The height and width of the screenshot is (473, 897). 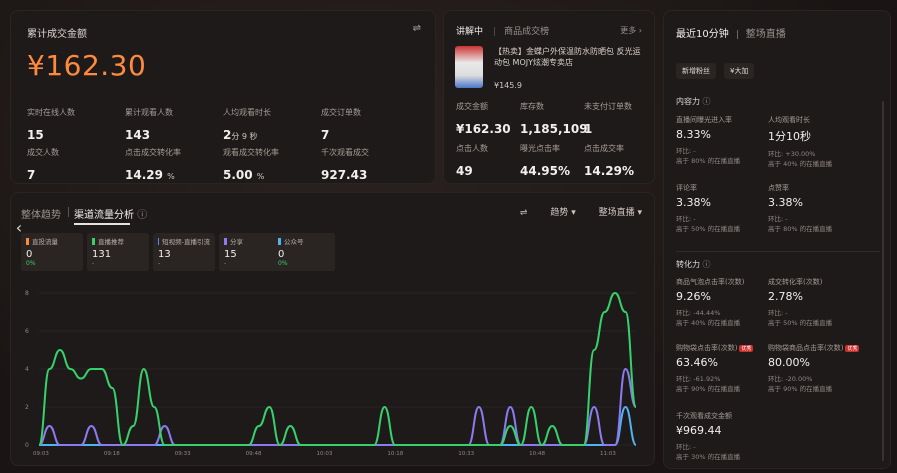 I want to click on filter-icon: ⇌, so click(x=416, y=28).